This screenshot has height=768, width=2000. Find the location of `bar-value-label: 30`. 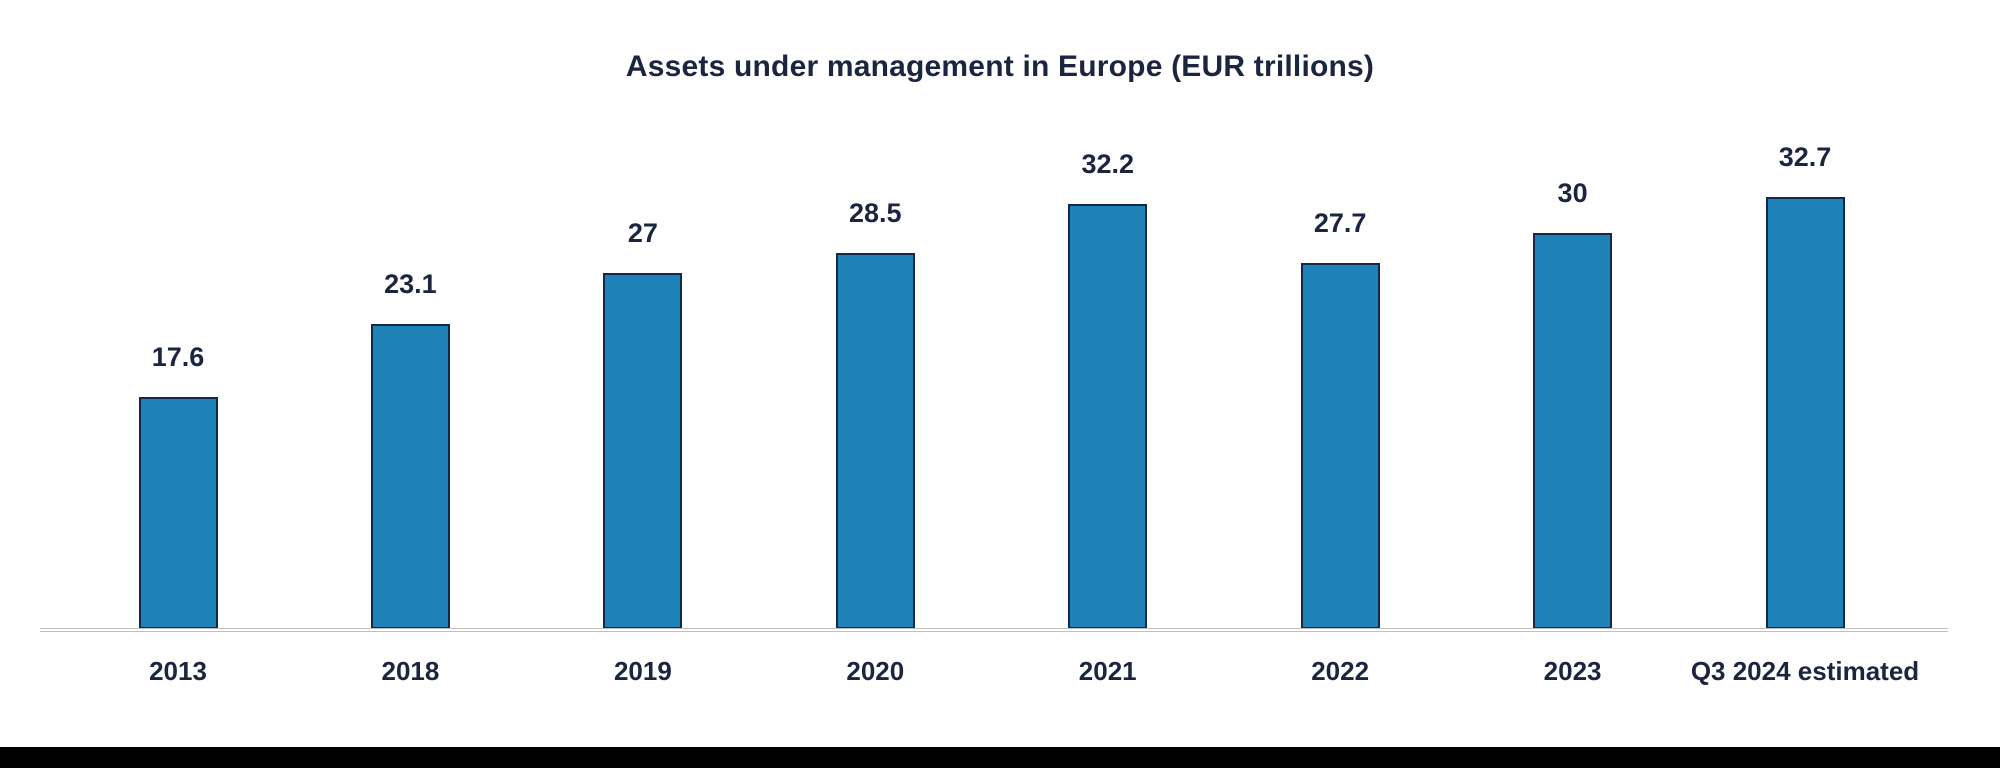

bar-value-label: 30 is located at coordinates (1572, 193).